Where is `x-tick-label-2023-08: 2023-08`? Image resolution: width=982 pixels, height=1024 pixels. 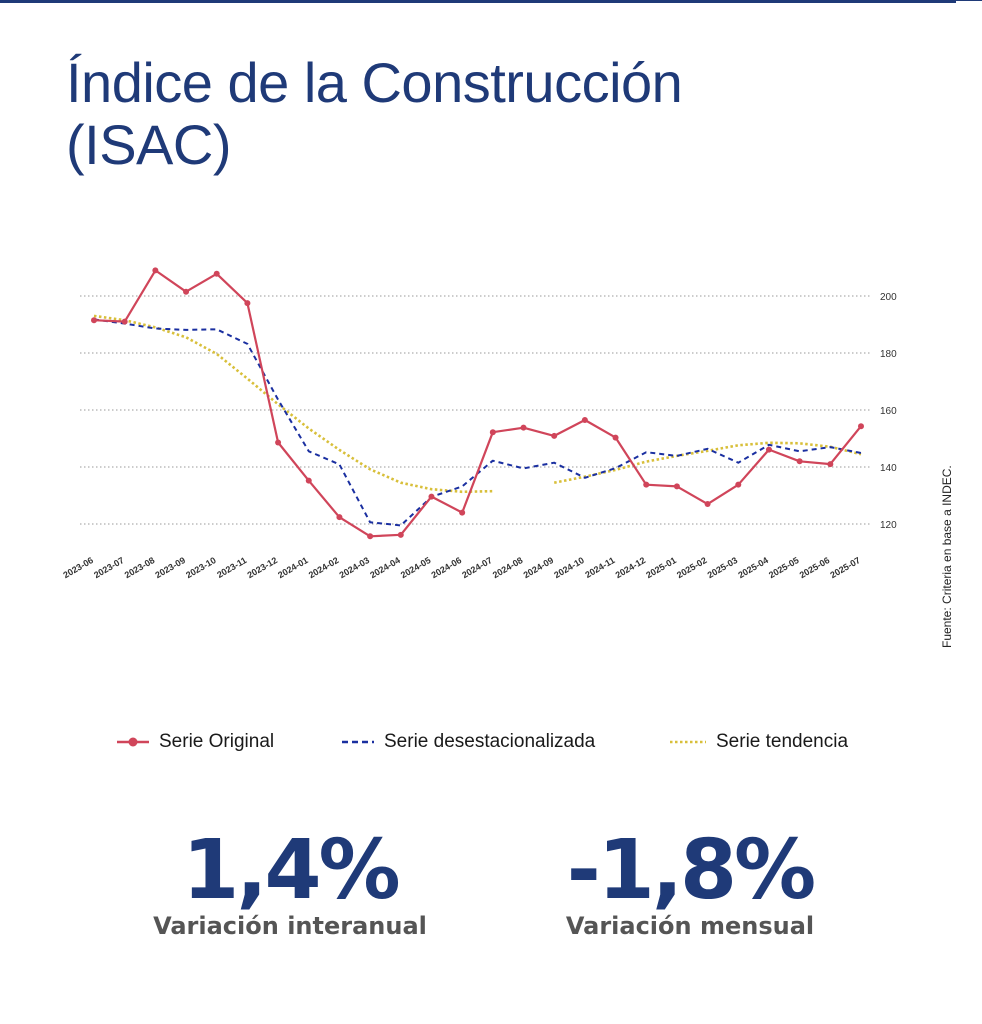
x-tick-label-2023-08: 2023-08 is located at coordinates (140, 567).